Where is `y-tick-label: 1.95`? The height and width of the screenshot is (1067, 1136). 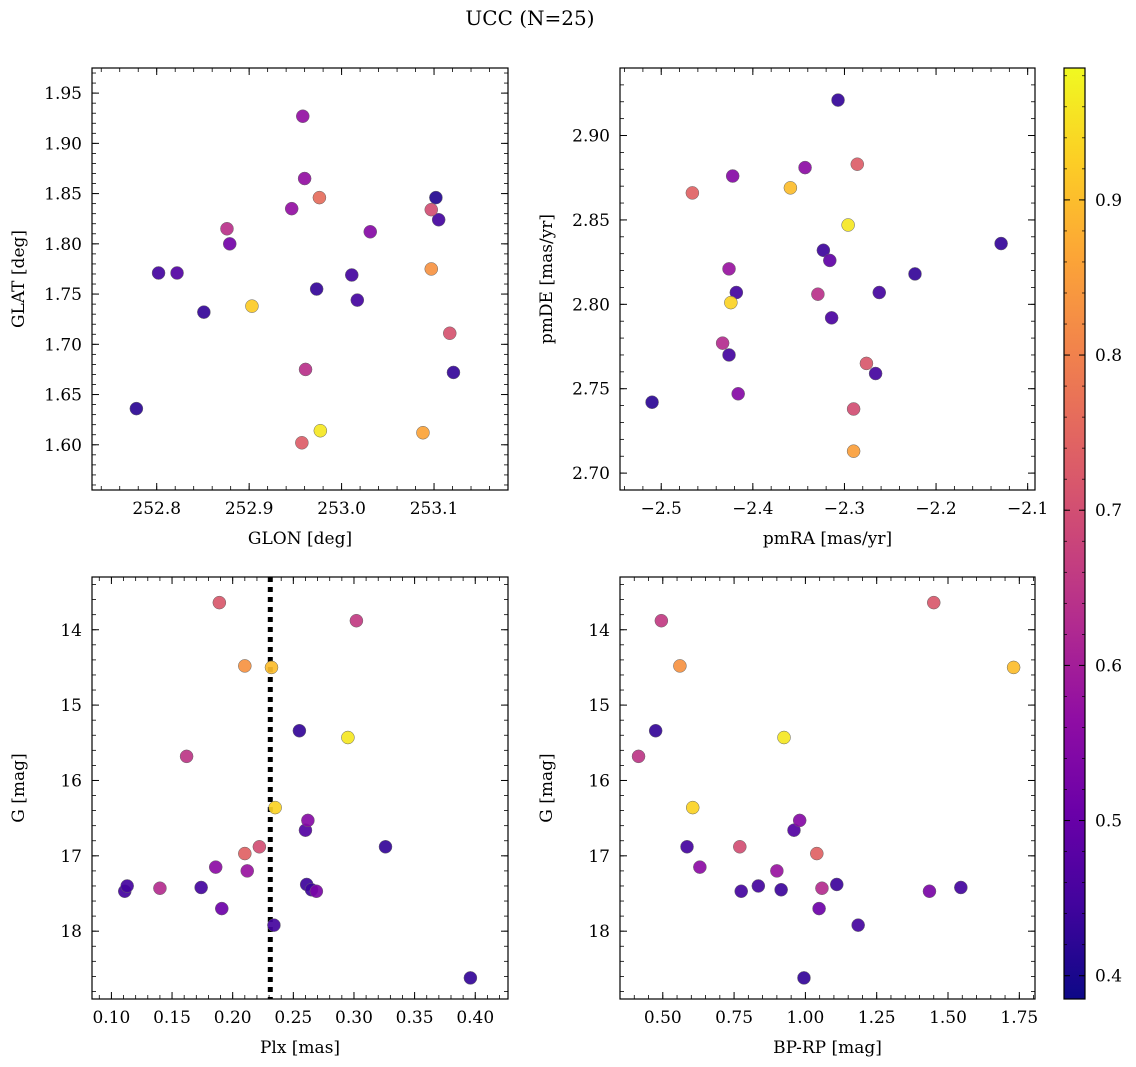
y-tick-label: 1.95 is located at coordinates (63, 94).